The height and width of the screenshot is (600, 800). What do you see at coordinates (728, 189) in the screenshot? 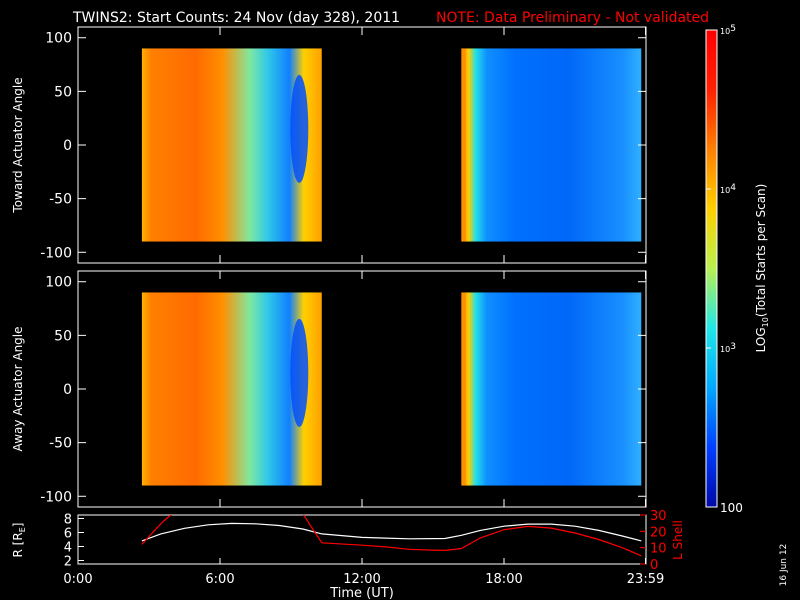
I see `colorbar-tick-label: 10⁴` at bounding box center [728, 189].